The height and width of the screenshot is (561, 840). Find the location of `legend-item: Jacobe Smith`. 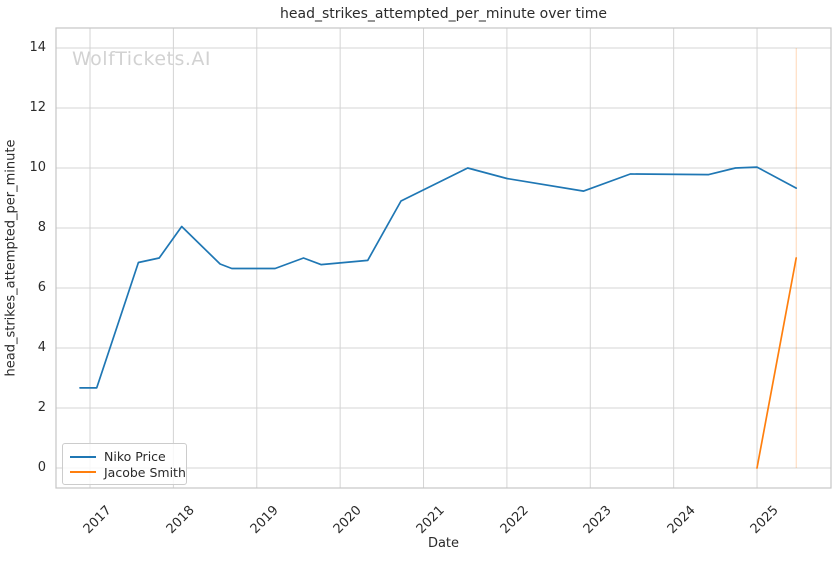

legend-item: Jacobe Smith is located at coordinates (128, 473).